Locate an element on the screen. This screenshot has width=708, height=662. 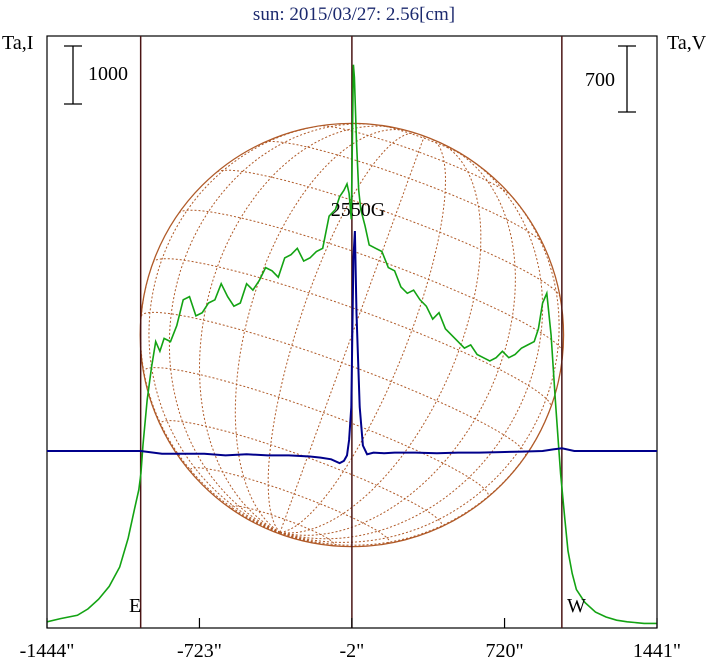
scale-label-left: 1000 is located at coordinates (108, 74).